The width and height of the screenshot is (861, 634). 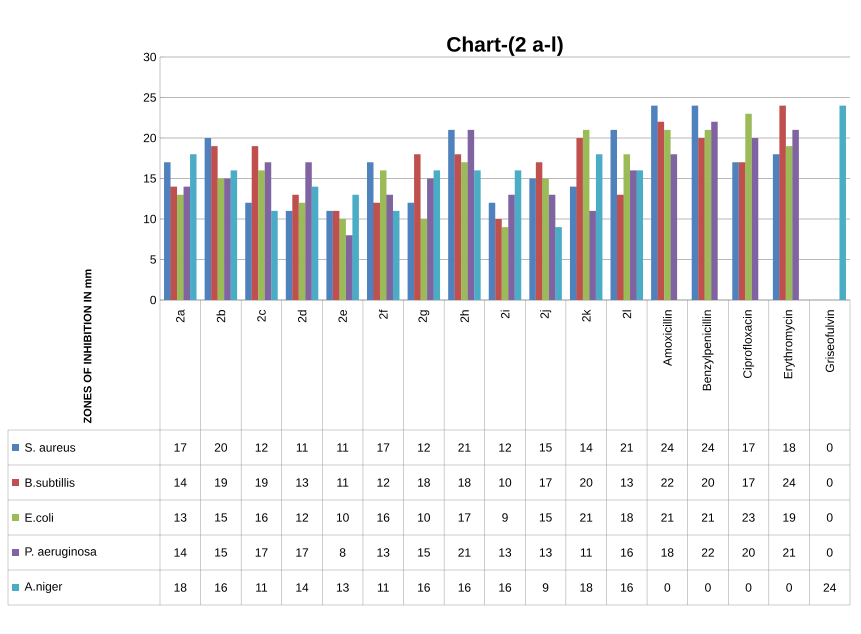 What do you see at coordinates (464, 316) in the screenshot?
I see `x-tick-label: 2h` at bounding box center [464, 316].